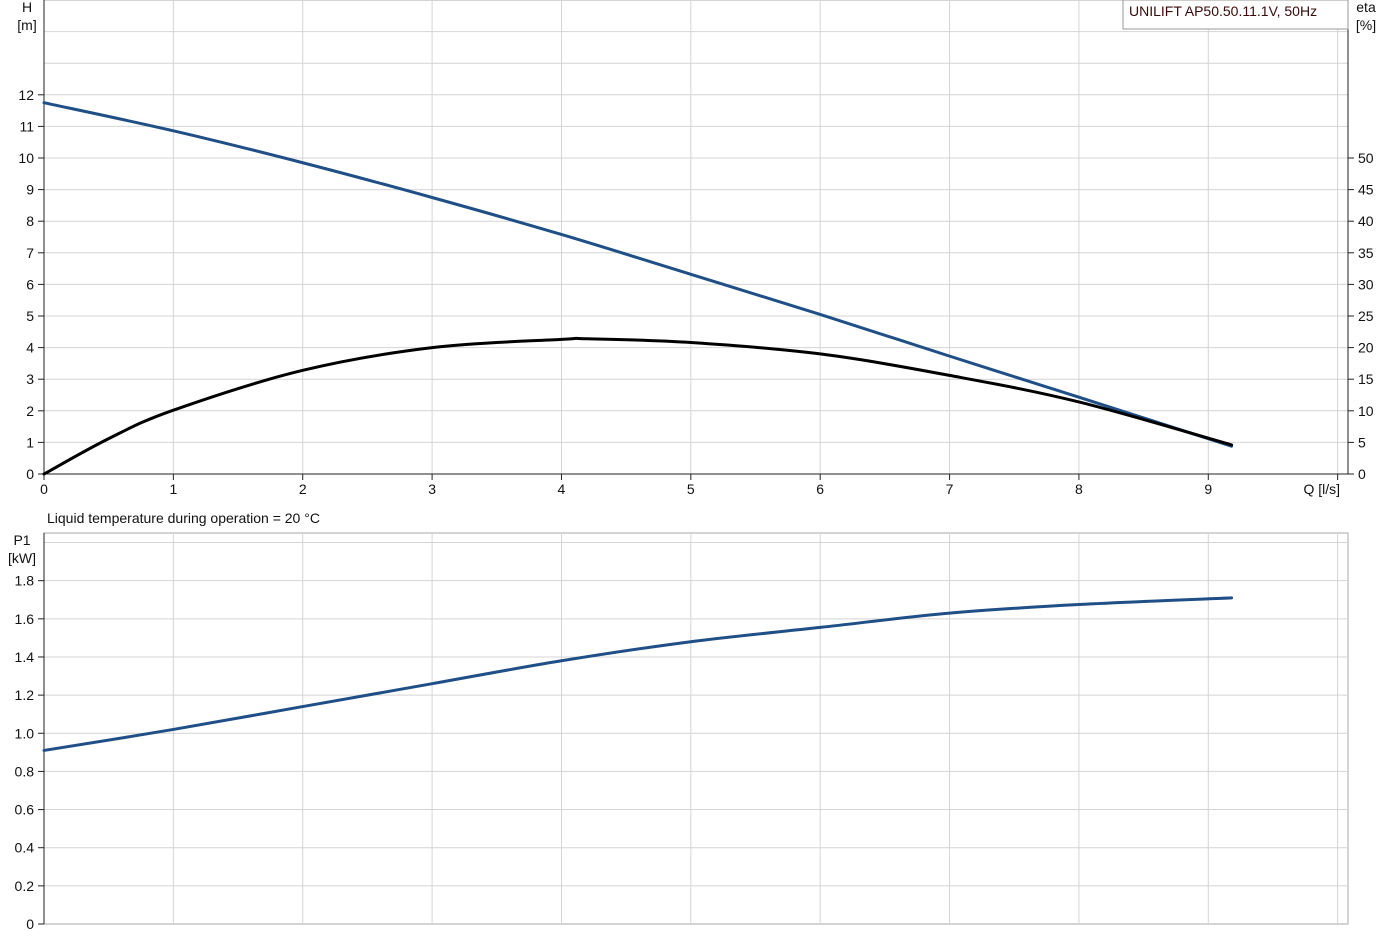 This screenshot has height=951, width=1385. I want to click on y-tick-label: 1.4, so click(25, 657).